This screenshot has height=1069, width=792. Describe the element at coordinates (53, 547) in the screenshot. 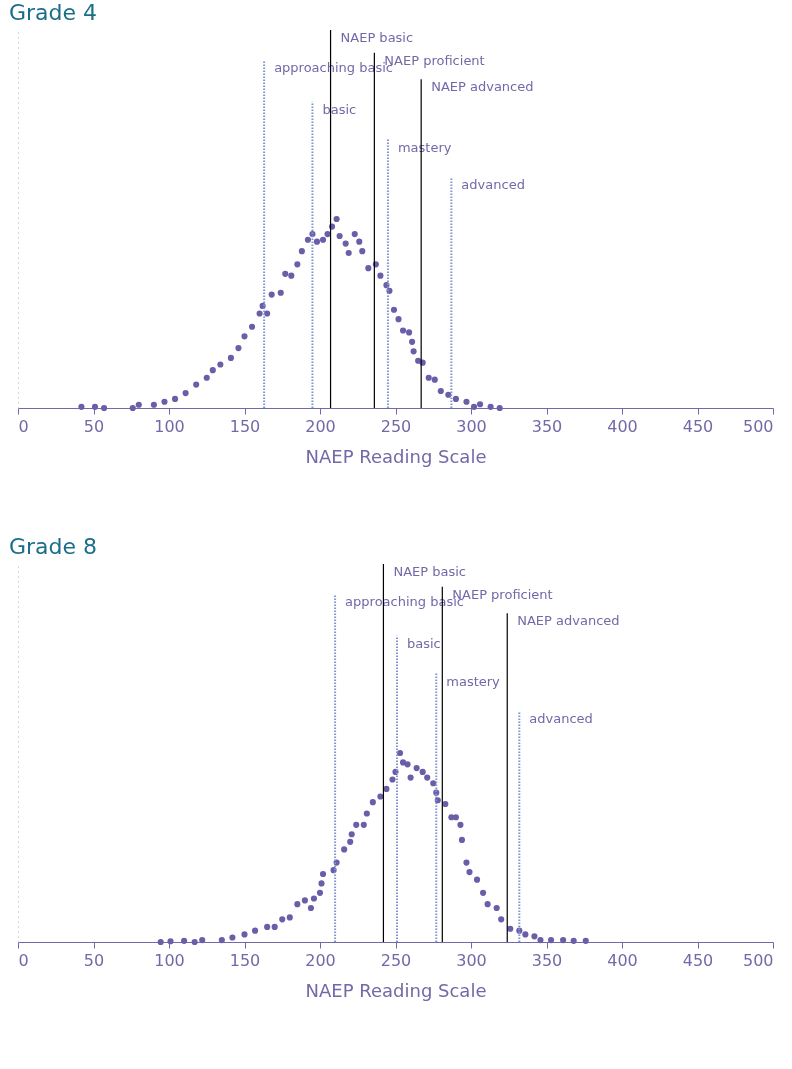

I see `chart-title: Grade 8` at that location.